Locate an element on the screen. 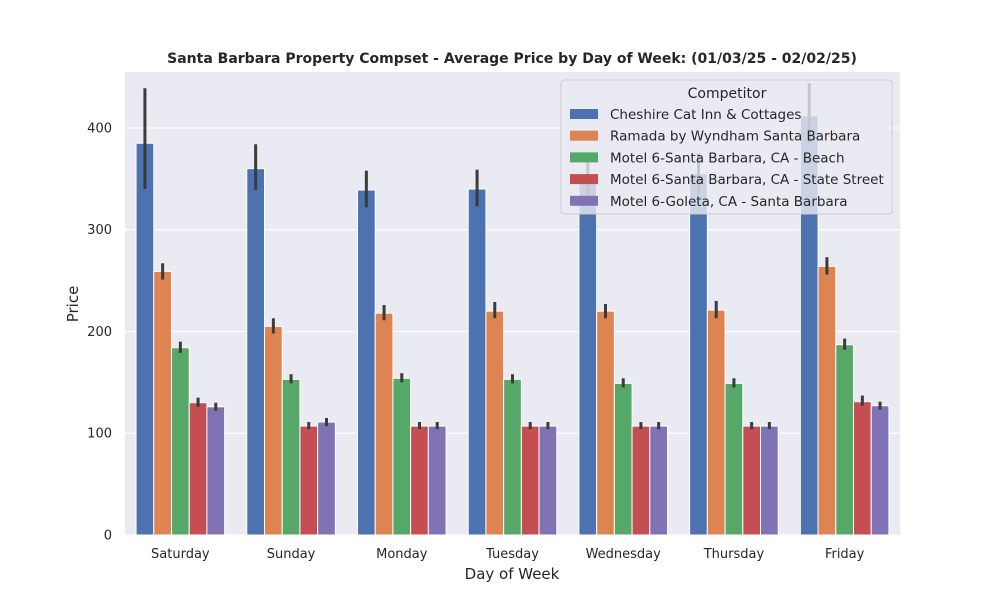  x-tick-label: Wednesday is located at coordinates (624, 554).